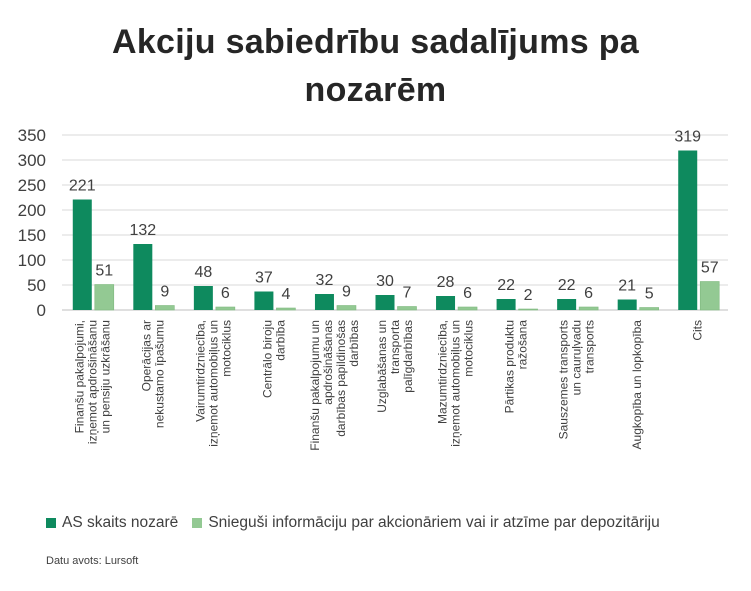  I want to click on x-tick-label-line: apdrošināšanas, so click(328, 362).